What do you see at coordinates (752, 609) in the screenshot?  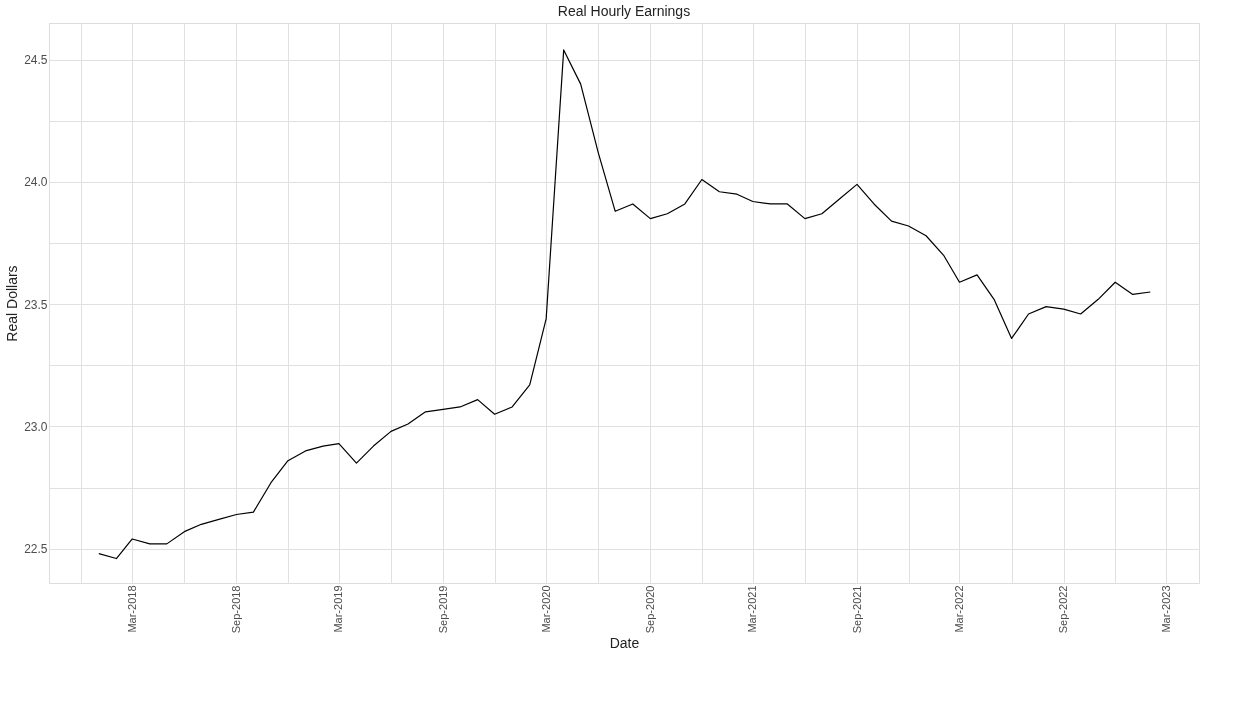 I see `x-tick-label: Mar-2021` at bounding box center [752, 609].